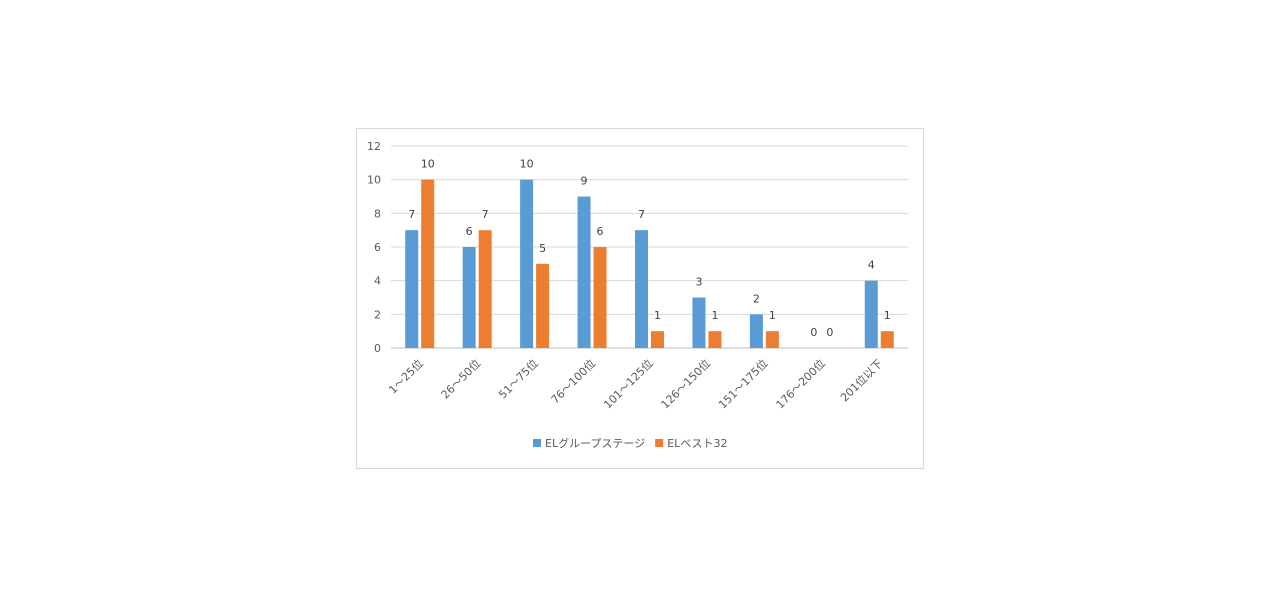 This screenshot has width=1280, height=597. Describe the element at coordinates (742, 383) in the screenshot. I see `x-tick-label: 151〜175位` at that location.